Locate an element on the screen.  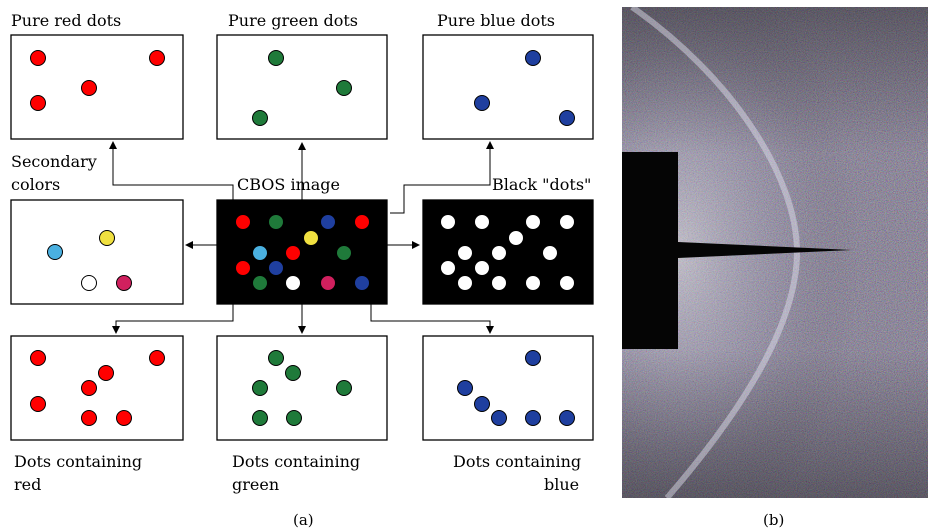
panel-cbos is located at coordinates (302, 252).